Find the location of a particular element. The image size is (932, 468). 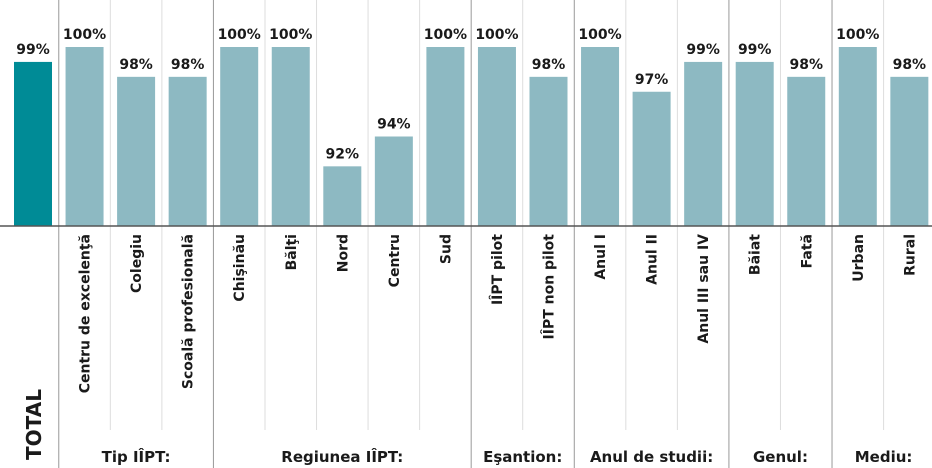

category-label: Băiat is located at coordinates (756, 254).